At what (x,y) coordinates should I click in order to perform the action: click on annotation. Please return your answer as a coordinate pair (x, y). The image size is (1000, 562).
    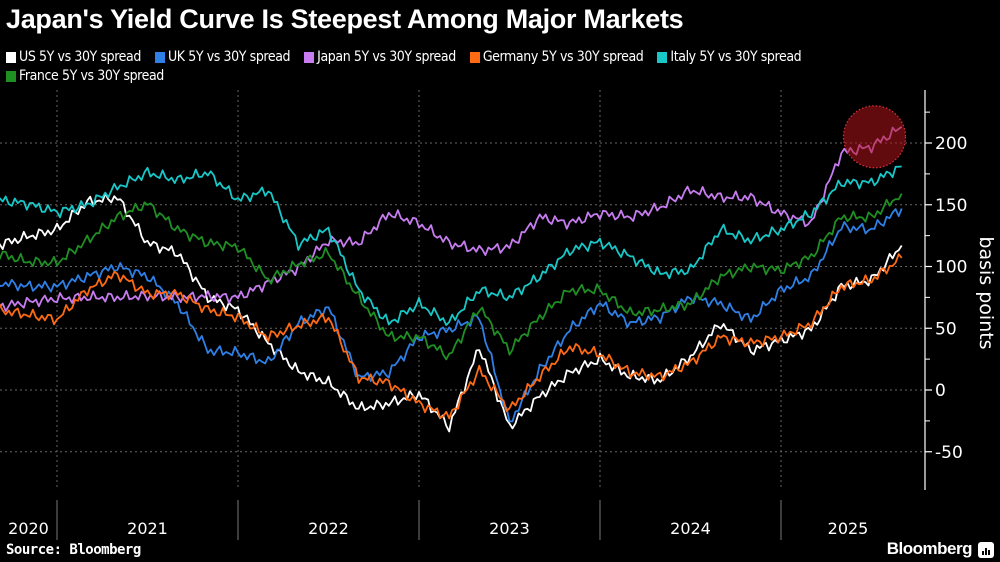
    Looking at the image, I should click on (874, 137).